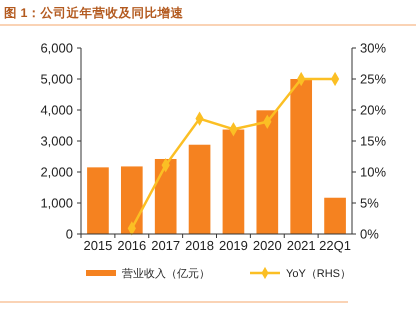  I want to click on y-tick-label: 5,000, so click(56, 79).